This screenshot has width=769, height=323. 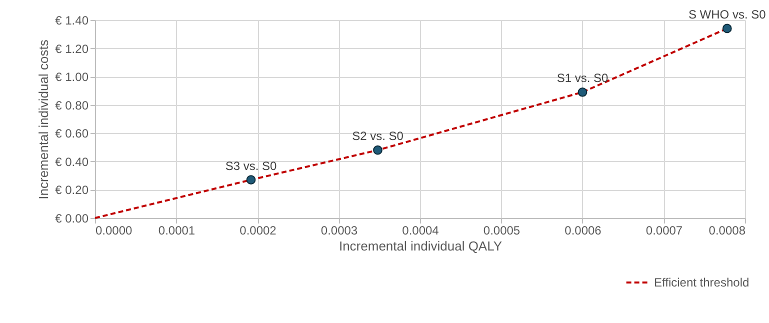 What do you see at coordinates (583, 231) in the screenshot?
I see `x-tick-label: 0.0006` at bounding box center [583, 231].